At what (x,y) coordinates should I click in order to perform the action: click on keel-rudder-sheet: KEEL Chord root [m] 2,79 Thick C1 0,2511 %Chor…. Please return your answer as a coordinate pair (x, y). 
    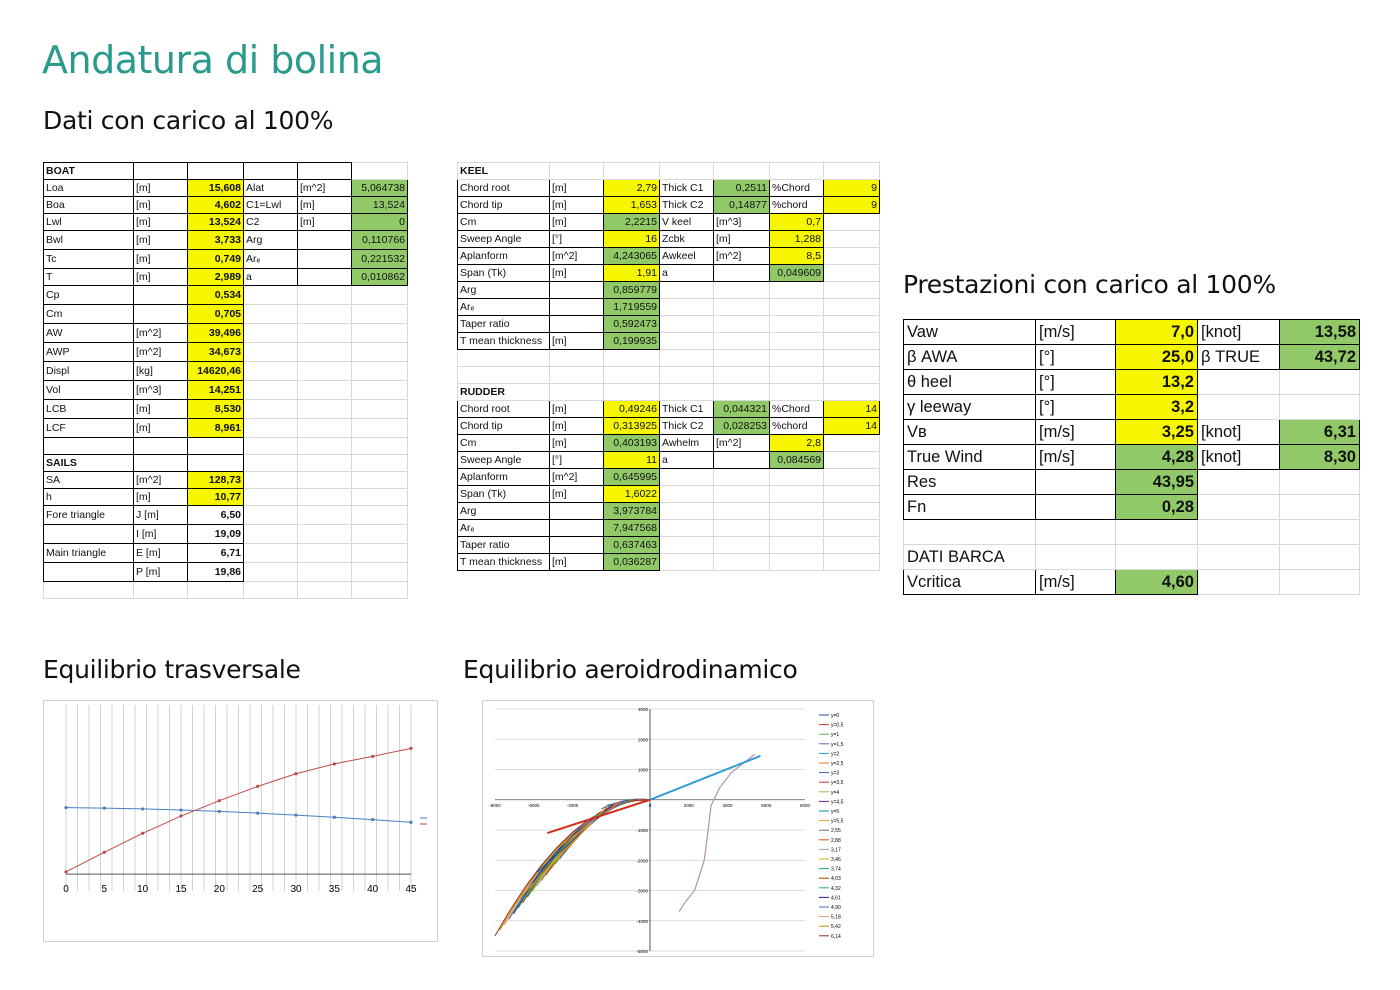
    Looking at the image, I should click on (668, 366).